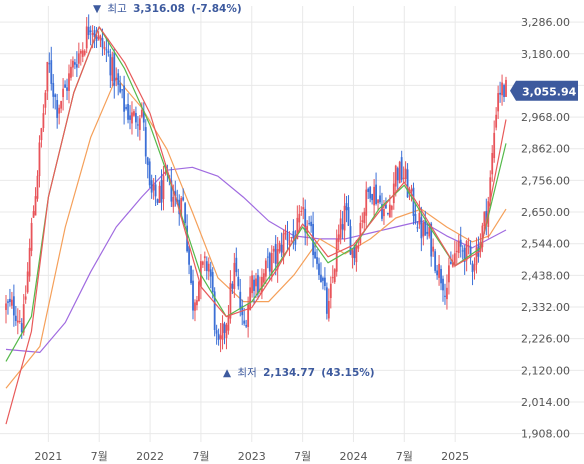  I want to click on y-tick-label: 2,968.00, so click(545, 117).